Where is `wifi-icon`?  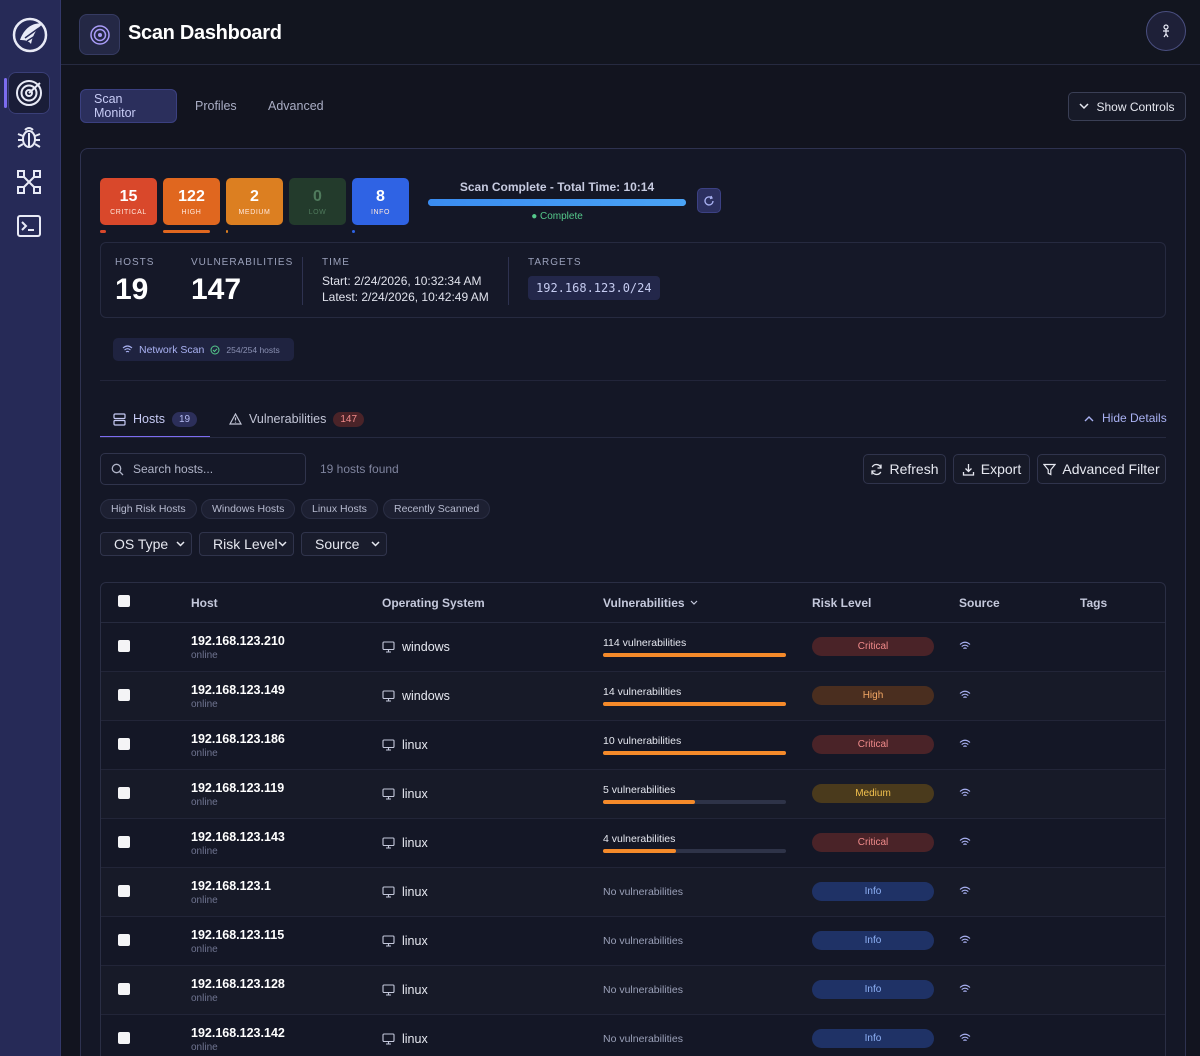 wifi-icon is located at coordinates (965, 988).